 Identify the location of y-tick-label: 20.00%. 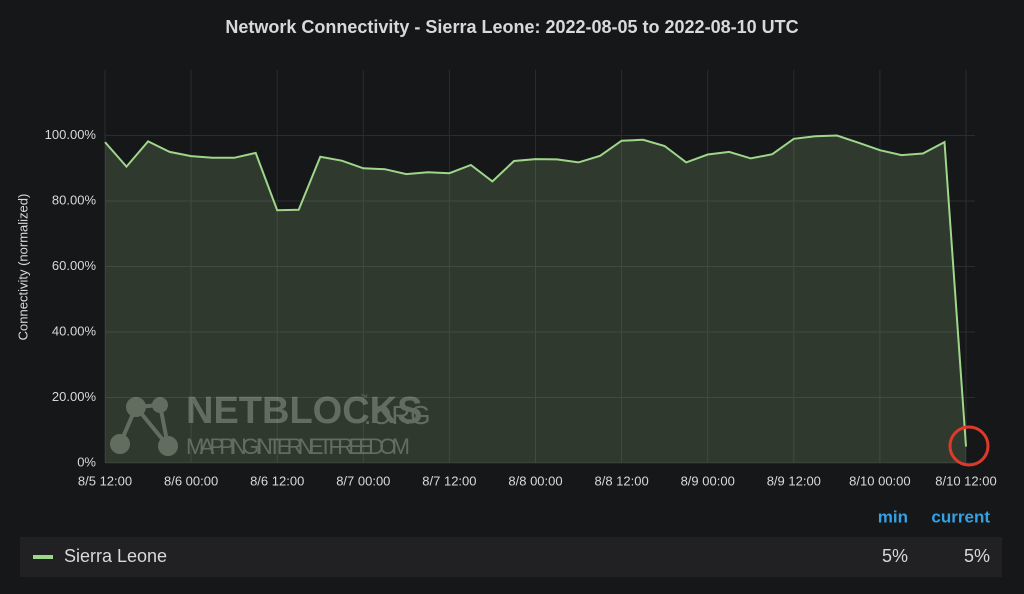
(74, 396).